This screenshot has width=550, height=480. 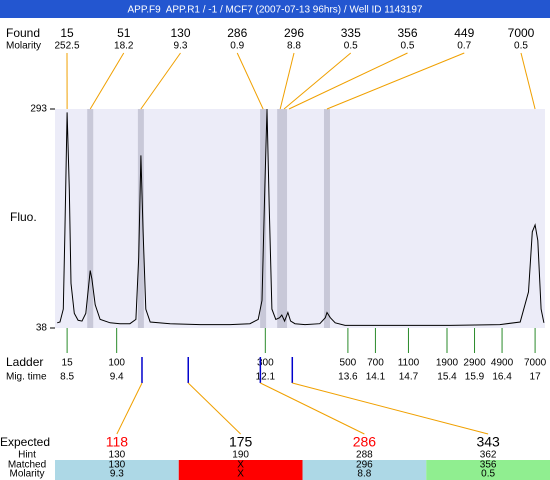 I want to click on ladder-mig-time: 15.4, so click(x=447, y=377).